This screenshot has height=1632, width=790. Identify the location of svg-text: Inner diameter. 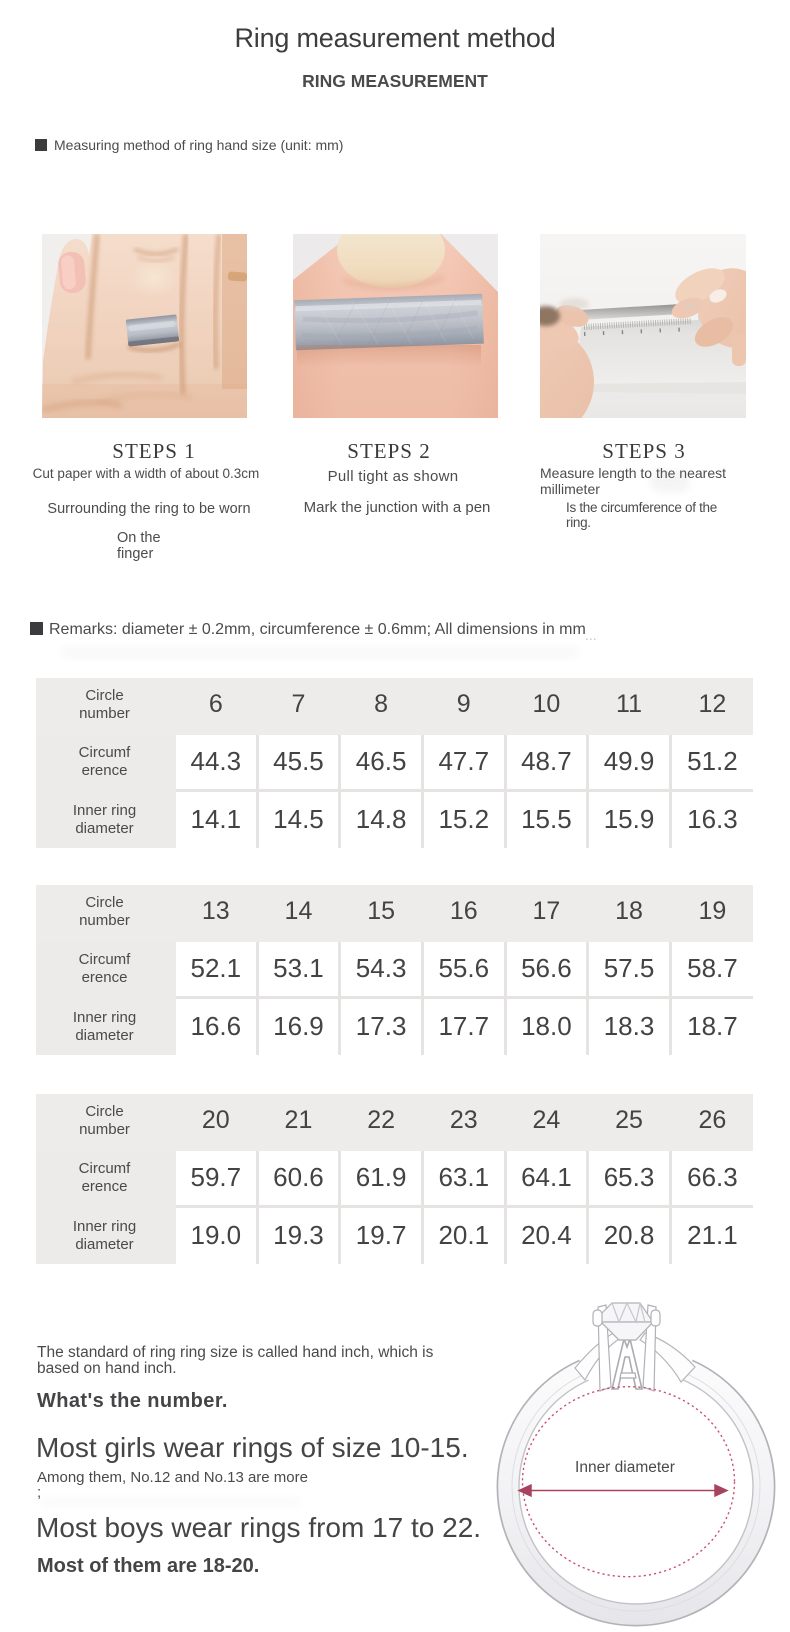
(625, 1467).